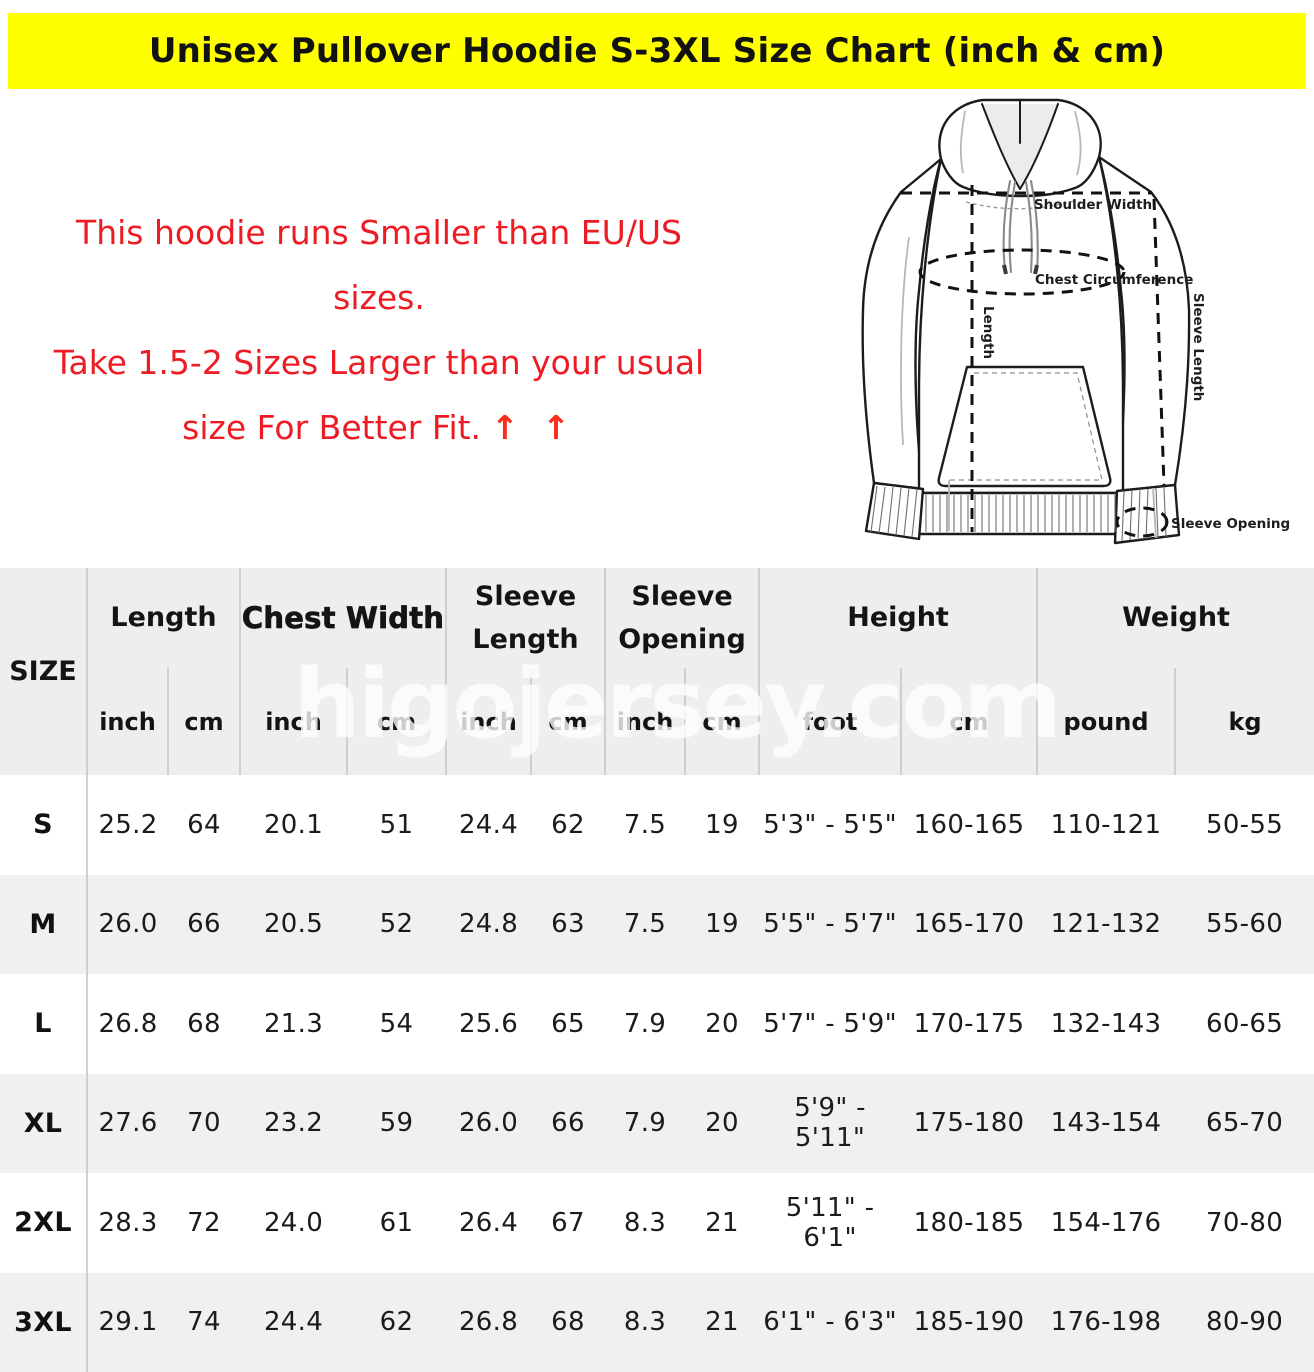  What do you see at coordinates (830, 1223) in the screenshot?
I see `value-cell: 5'11" - 6'1"` at bounding box center [830, 1223].